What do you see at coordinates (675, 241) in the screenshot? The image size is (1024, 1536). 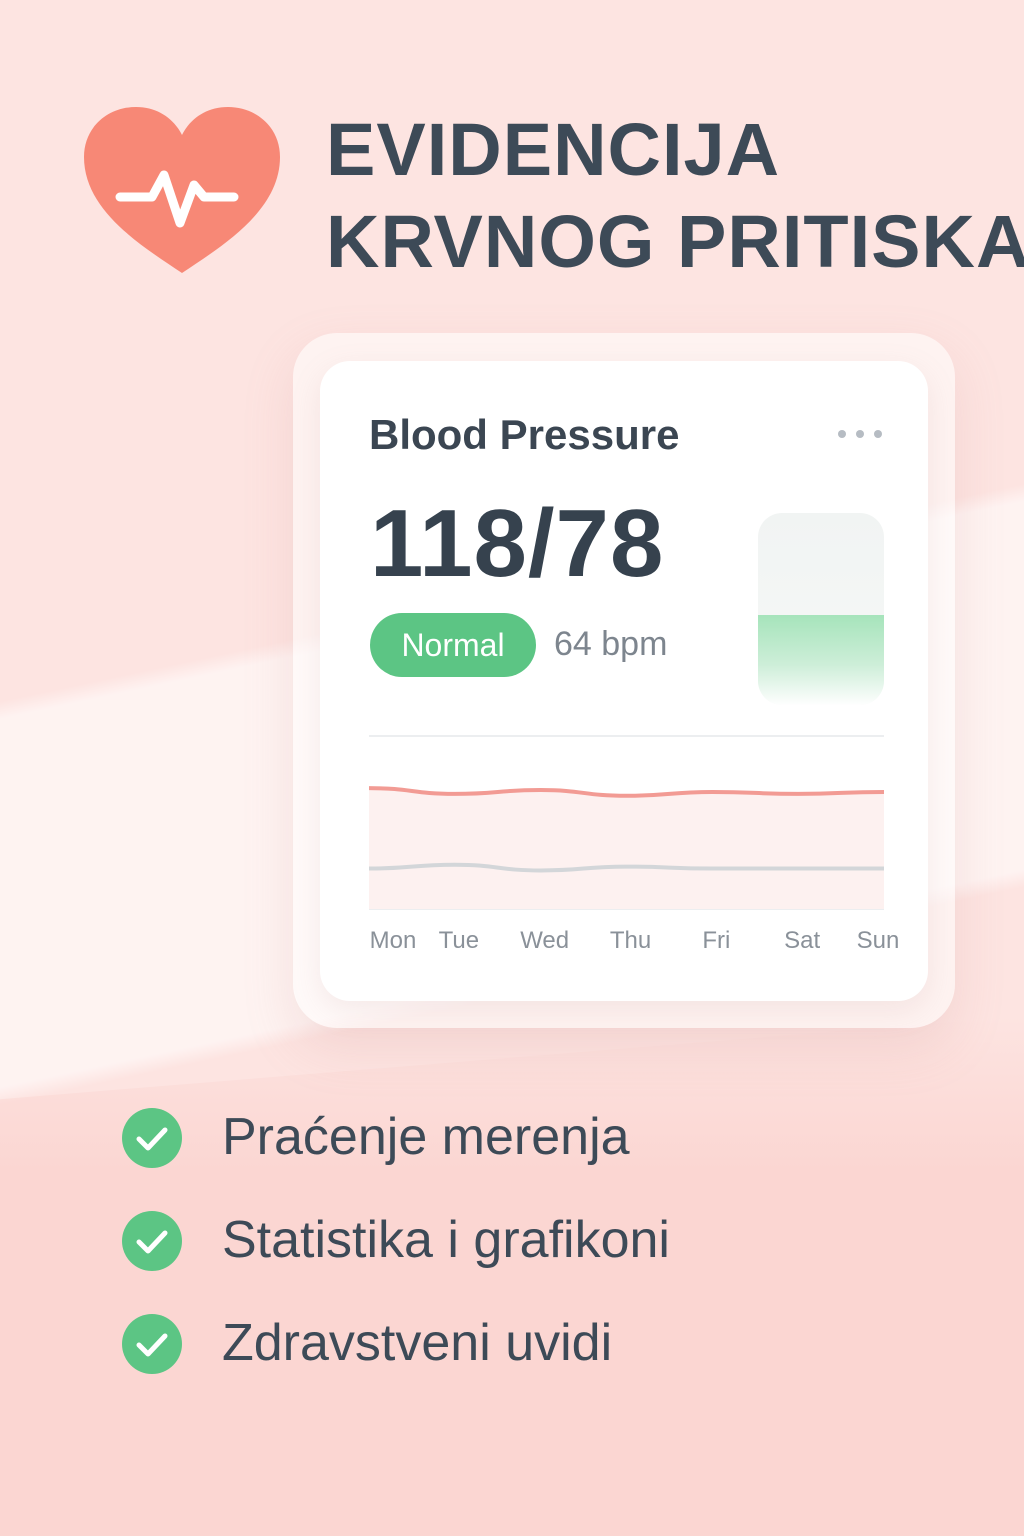 I see `title-line-2: KRVNOG PRITISKA` at bounding box center [675, 241].